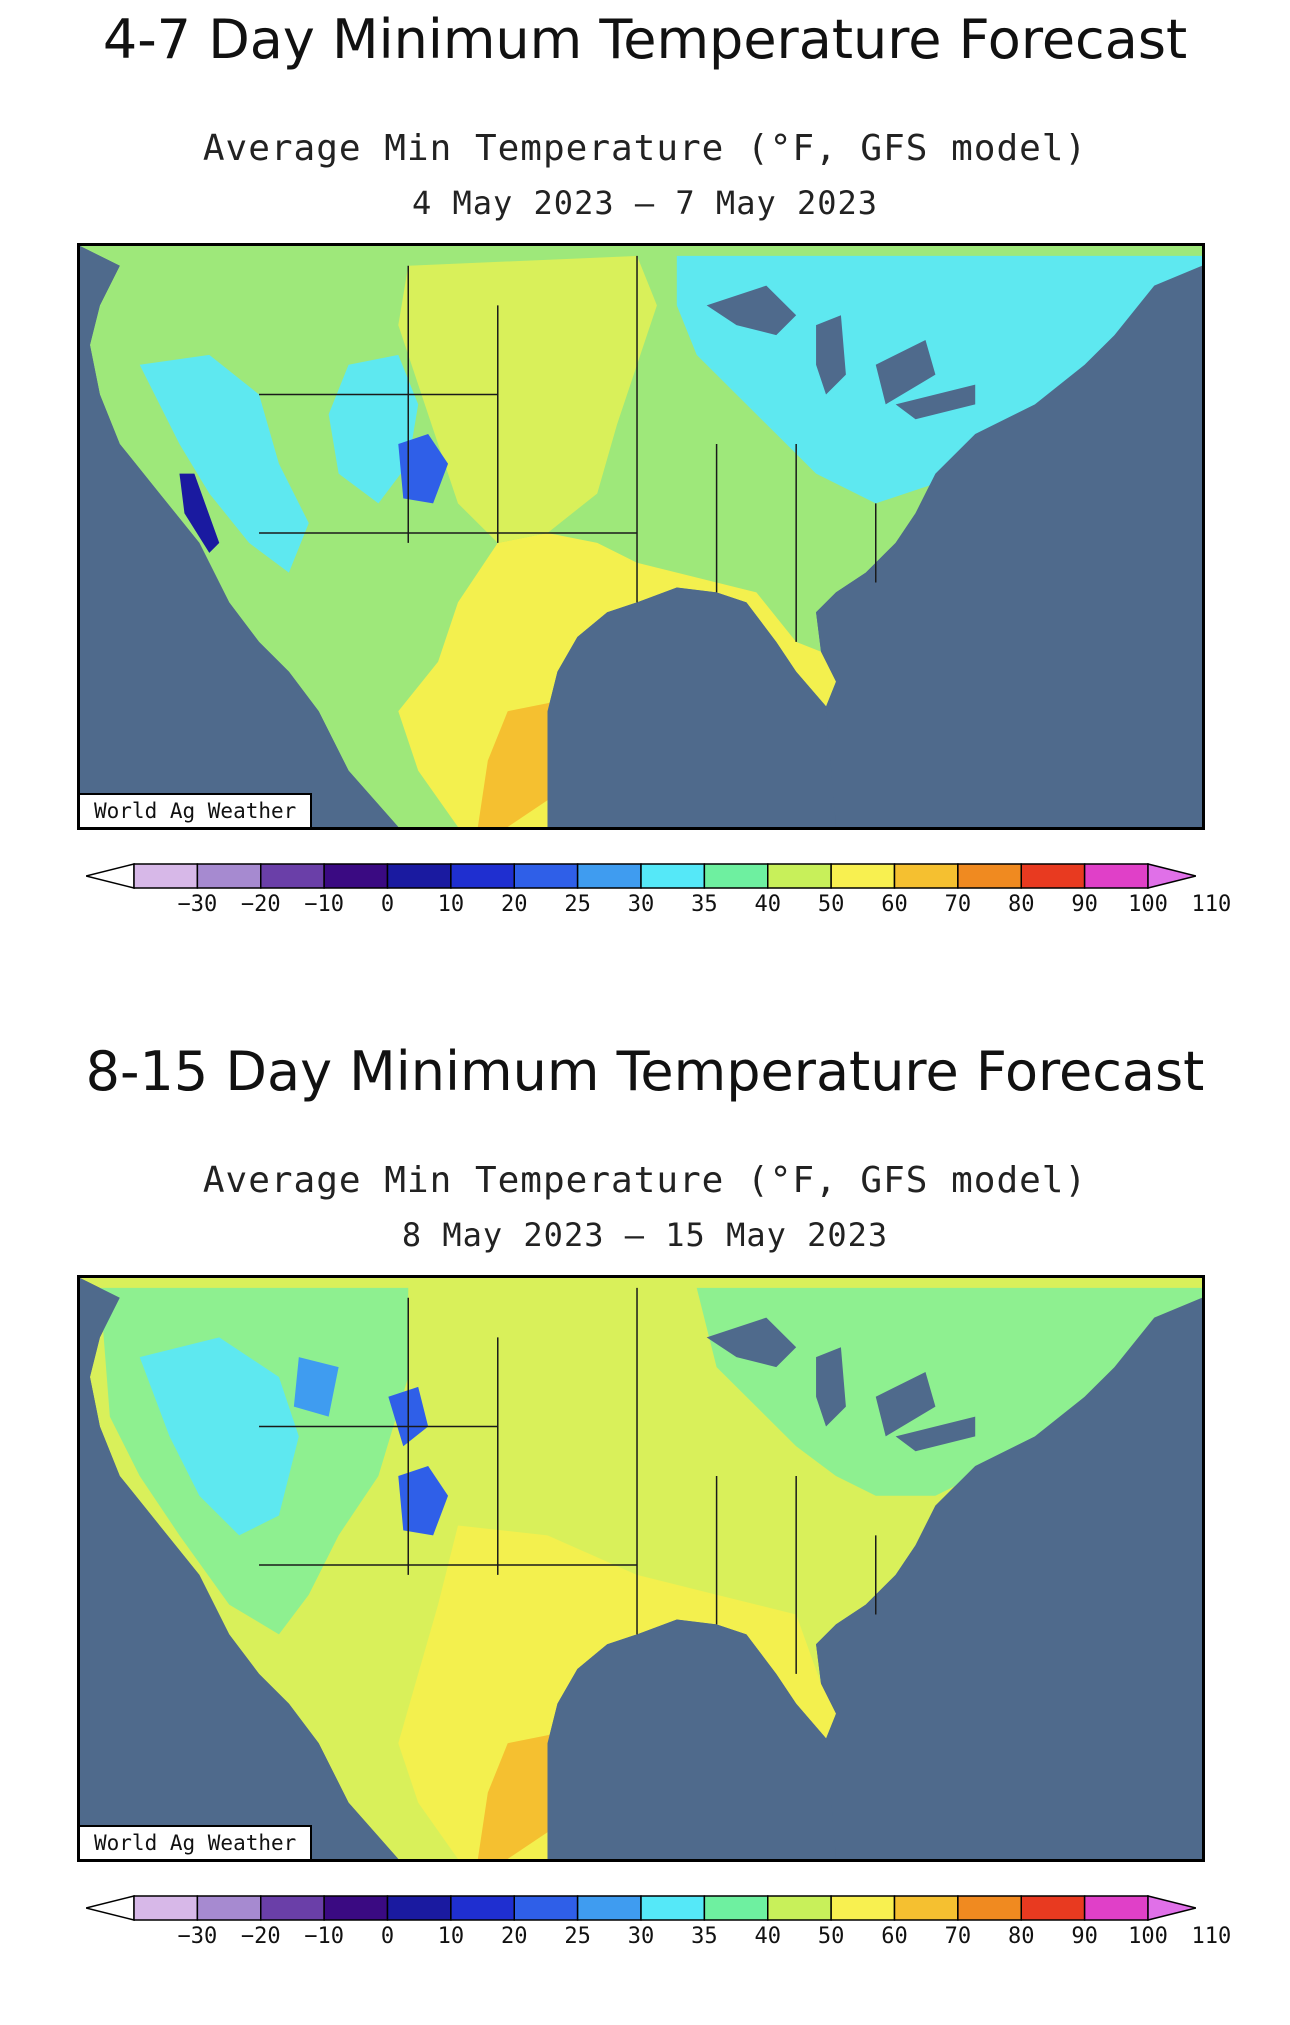 This screenshot has height=2025, width=1290. I want to click on plains-region, so click(527, 399).